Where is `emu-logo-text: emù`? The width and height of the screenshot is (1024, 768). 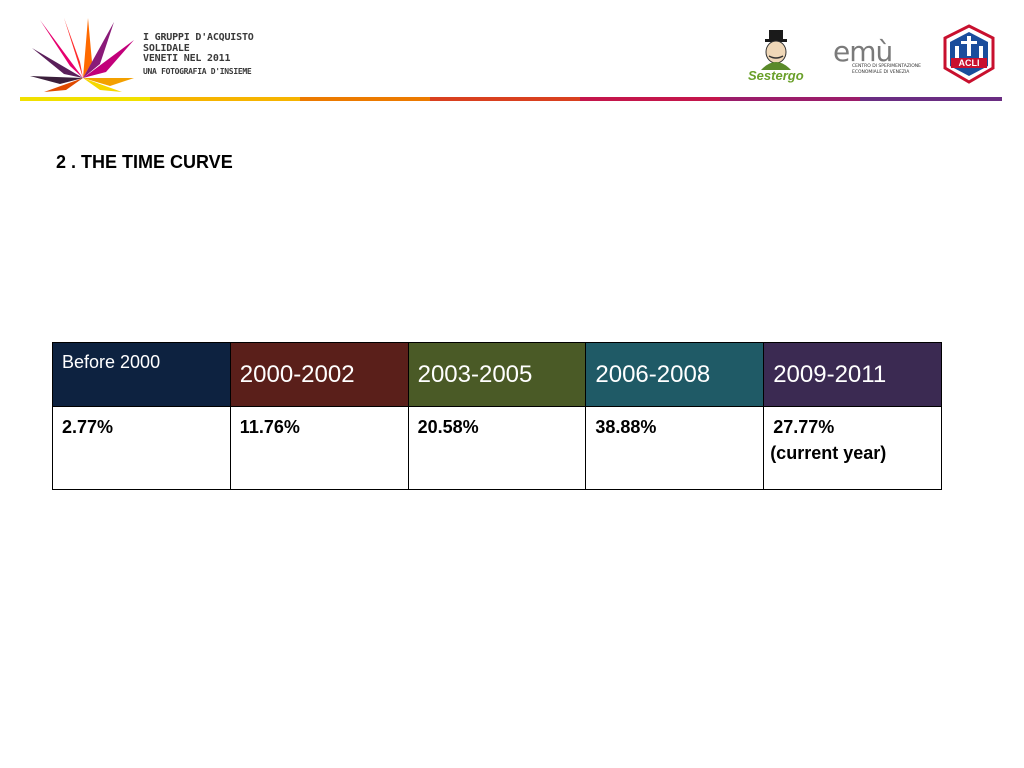
emu-logo-text: emù is located at coordinates (863, 51).